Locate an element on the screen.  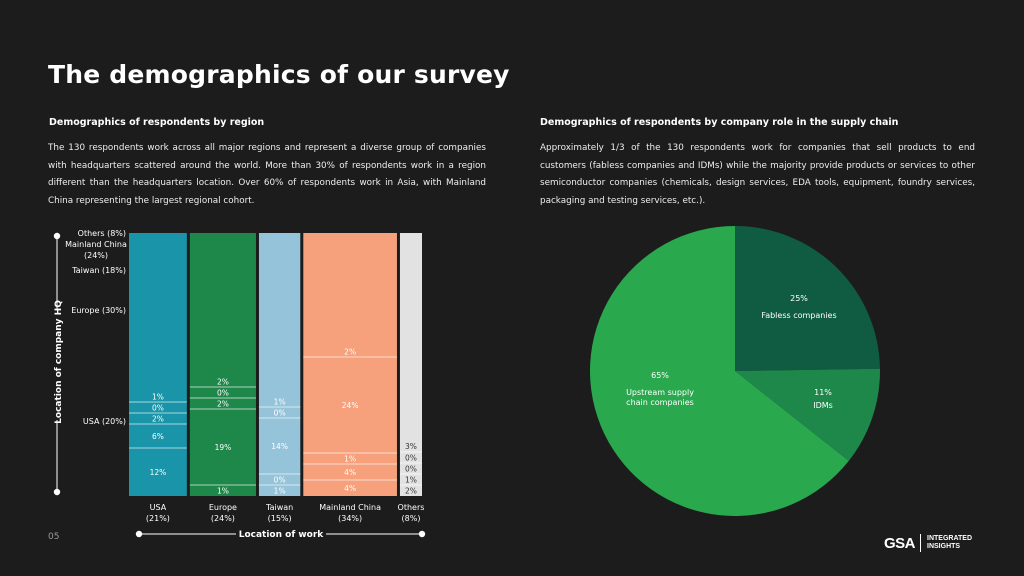
mekko-label-usa-europe: 6% is located at coordinates (158, 436).